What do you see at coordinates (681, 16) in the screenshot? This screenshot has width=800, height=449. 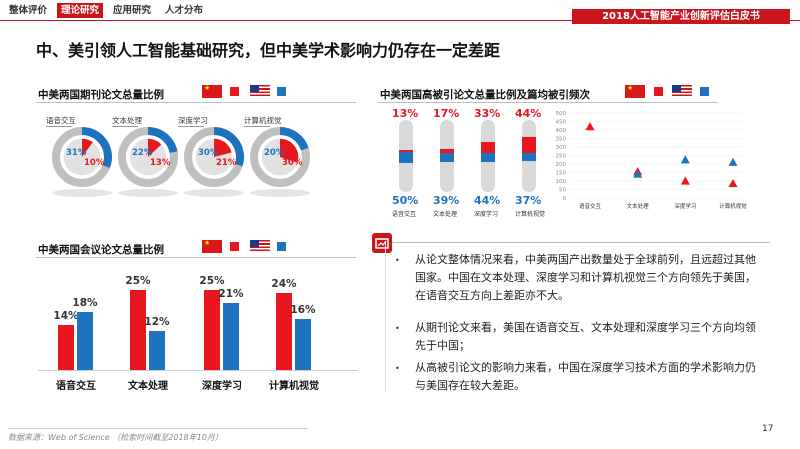 I see `report-title: 2018人工智能产业创新评估白皮书` at bounding box center [681, 16].